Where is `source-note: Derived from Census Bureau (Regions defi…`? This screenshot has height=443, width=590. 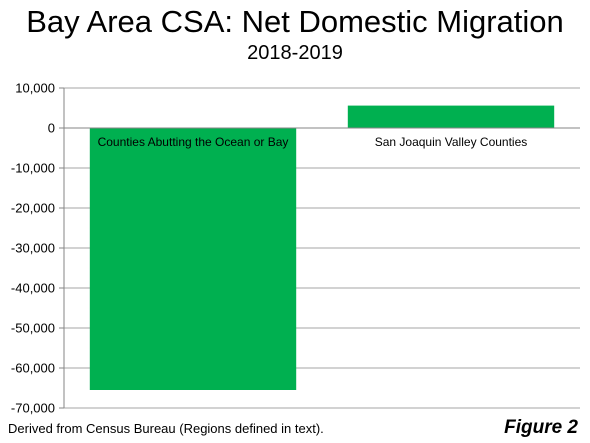
source-note: Derived from Census Bureau (Regions defi… is located at coordinates (166, 428).